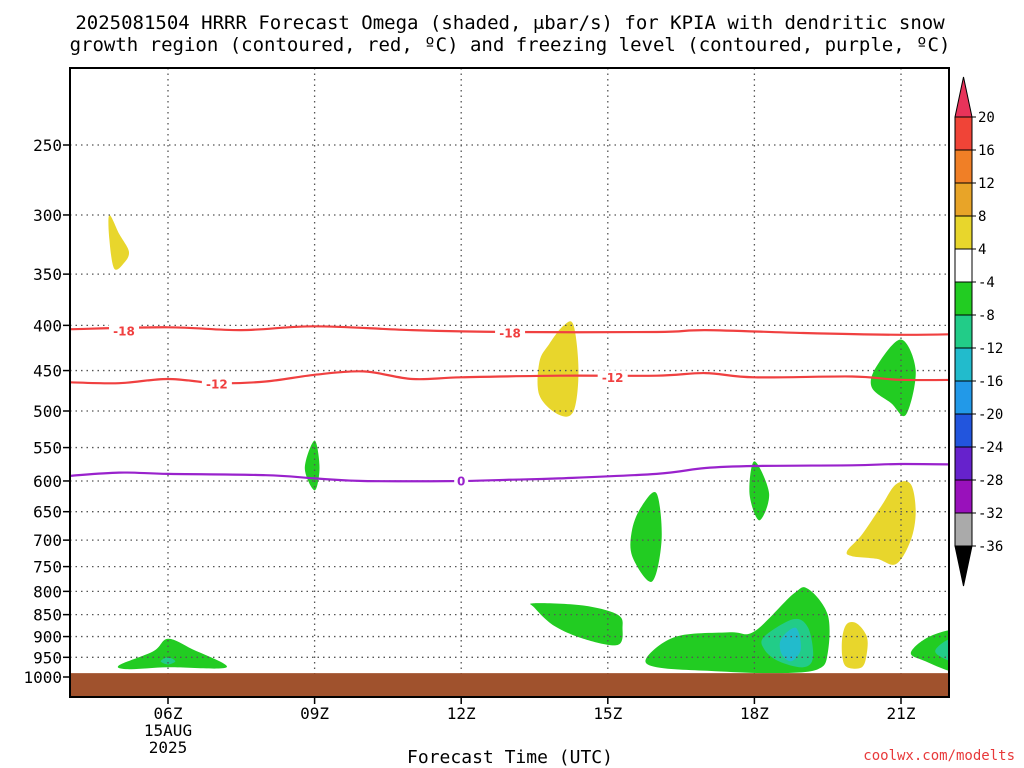 The width and height of the screenshot is (1024, 768). What do you see at coordinates (990, 415) in the screenshot?
I see `colorbar-label-9: -20` at bounding box center [990, 415].